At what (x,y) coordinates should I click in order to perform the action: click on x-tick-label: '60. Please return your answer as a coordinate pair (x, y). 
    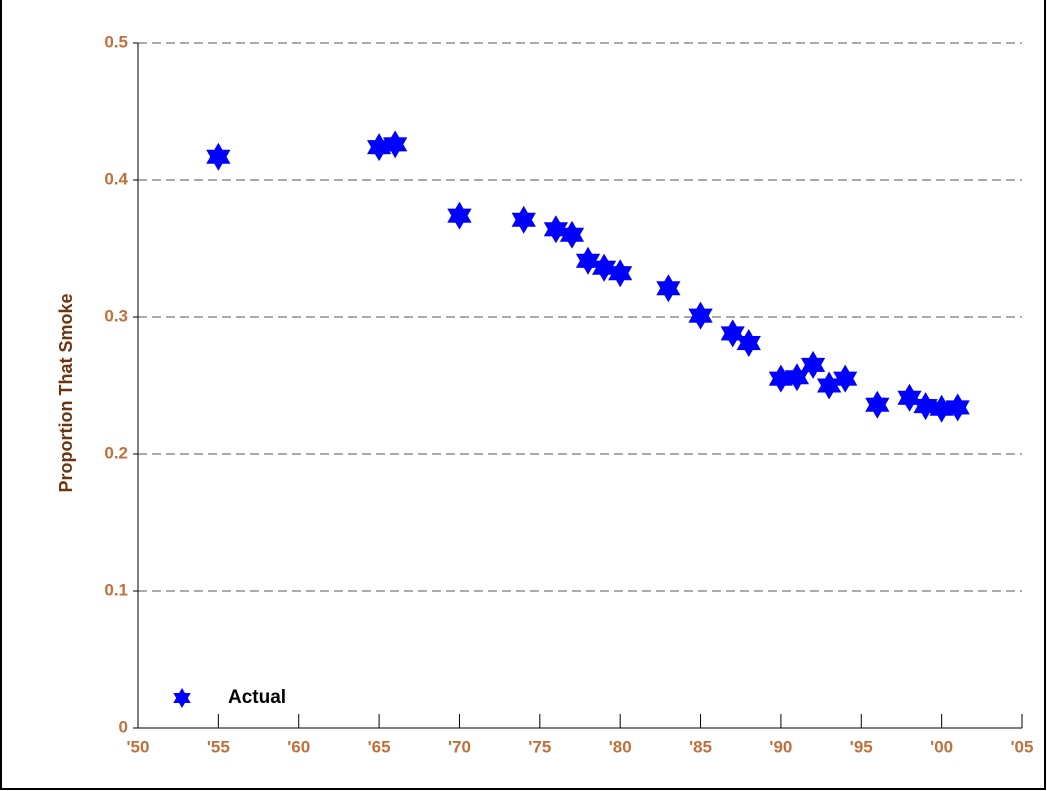
    Looking at the image, I should click on (298, 746).